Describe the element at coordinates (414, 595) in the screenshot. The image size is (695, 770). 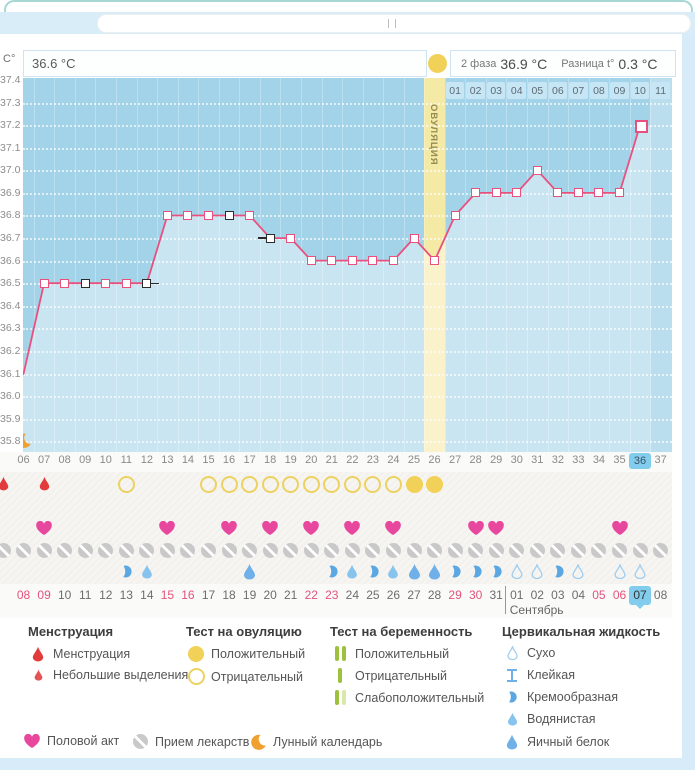
I see `date-label: 27` at that location.